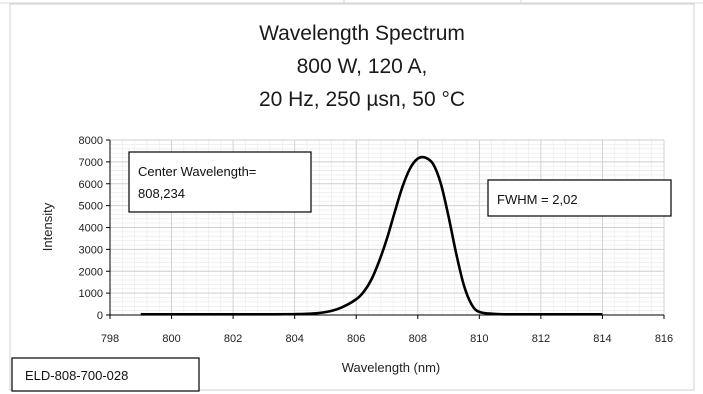  What do you see at coordinates (362, 66) in the screenshot?
I see `chart-title-line-2: 800 W, 120 A,` at bounding box center [362, 66].